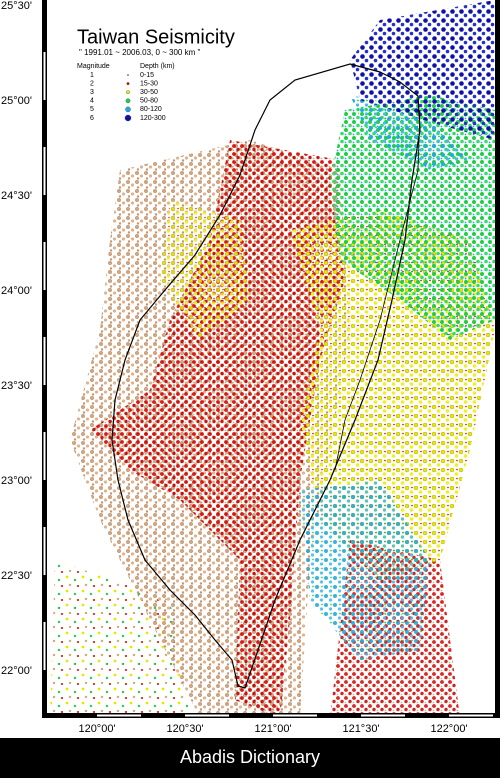 This screenshot has height=778, width=500. What do you see at coordinates (92, 118) in the screenshot?
I see `legend-magnitude: 6` at bounding box center [92, 118].